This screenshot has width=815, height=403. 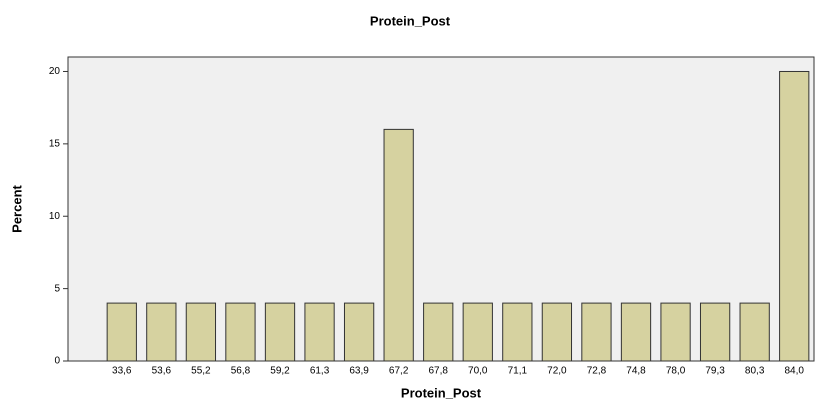 I want to click on y-axis-title: Percent, so click(x=16, y=208).